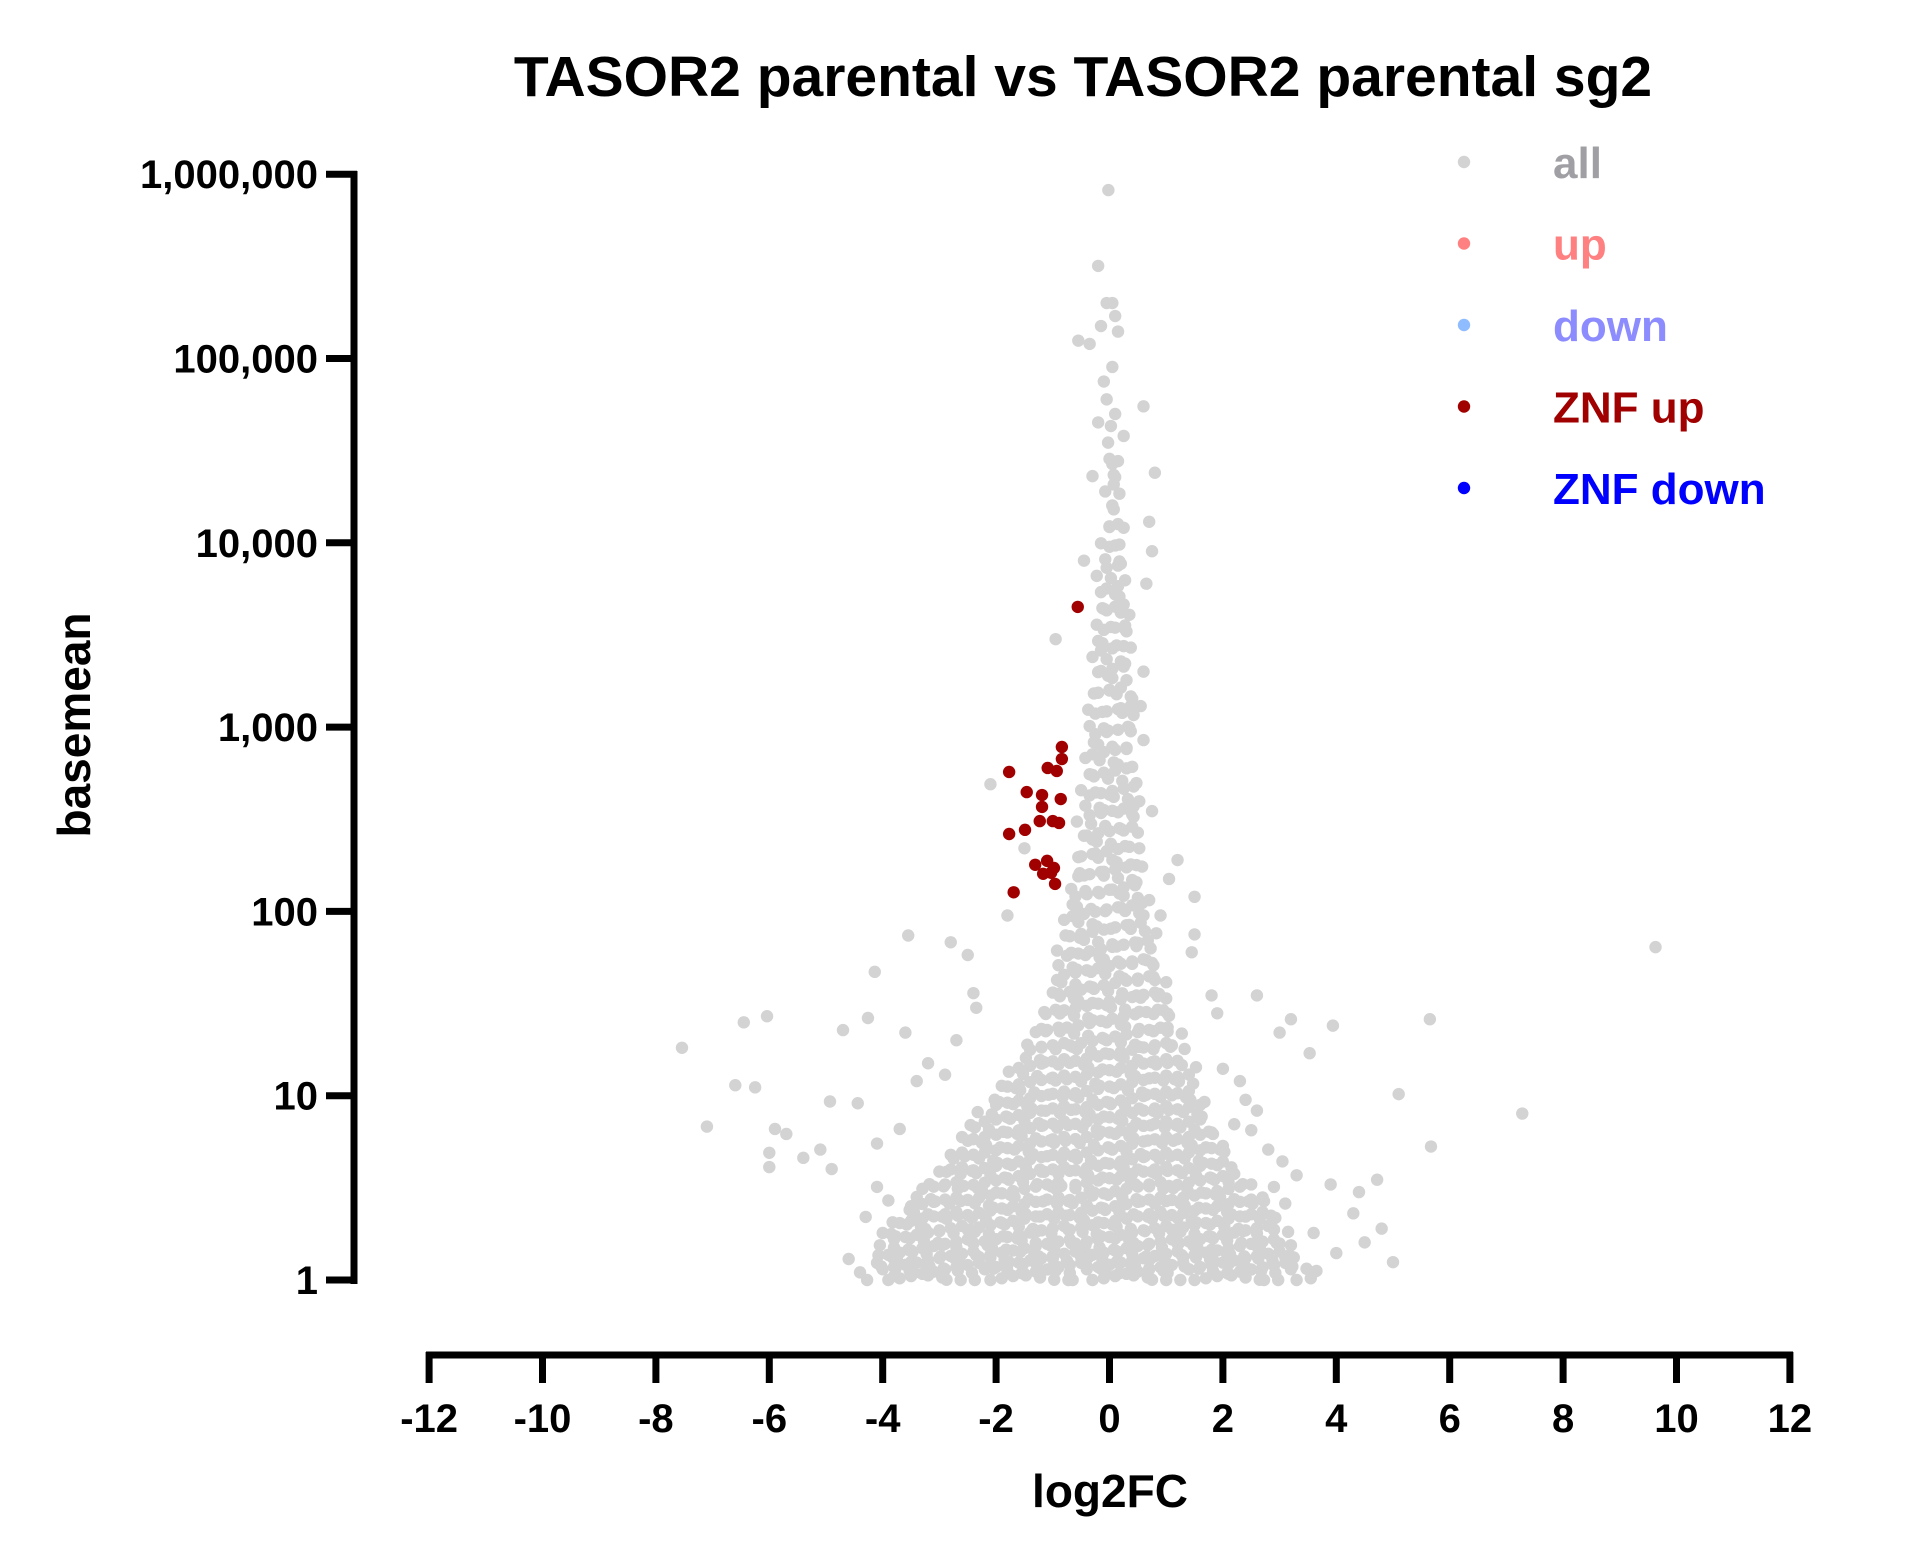 The height and width of the screenshot is (1563, 1928). I want to click on legend-label: down, so click(1610, 326).